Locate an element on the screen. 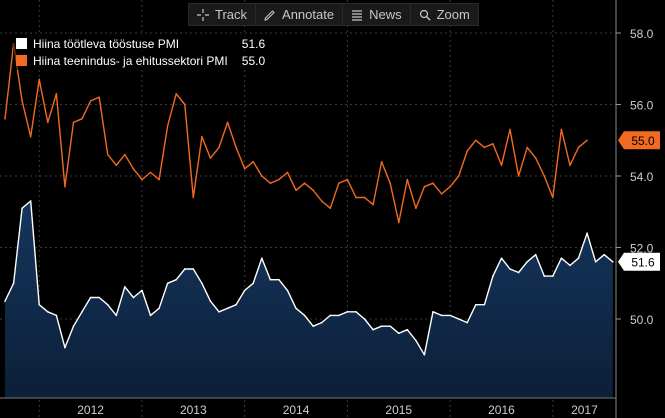  annotate-label: Annotate is located at coordinates (308, 14).